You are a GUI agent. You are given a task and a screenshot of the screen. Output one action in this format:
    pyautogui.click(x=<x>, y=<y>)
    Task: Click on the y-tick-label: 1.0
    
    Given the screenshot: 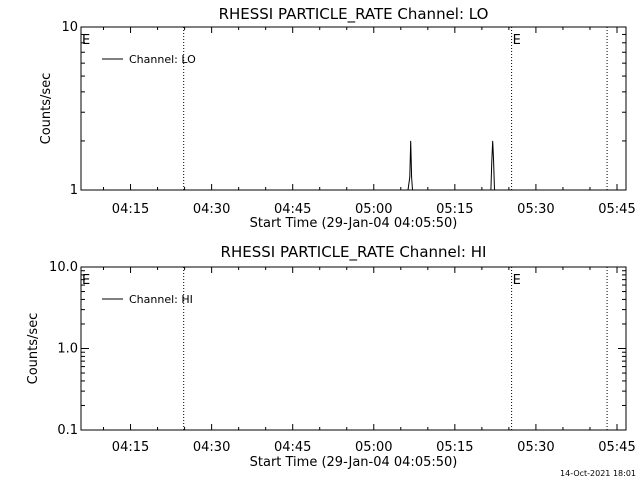 What is the action you would take?
    pyautogui.click(x=67, y=349)
    